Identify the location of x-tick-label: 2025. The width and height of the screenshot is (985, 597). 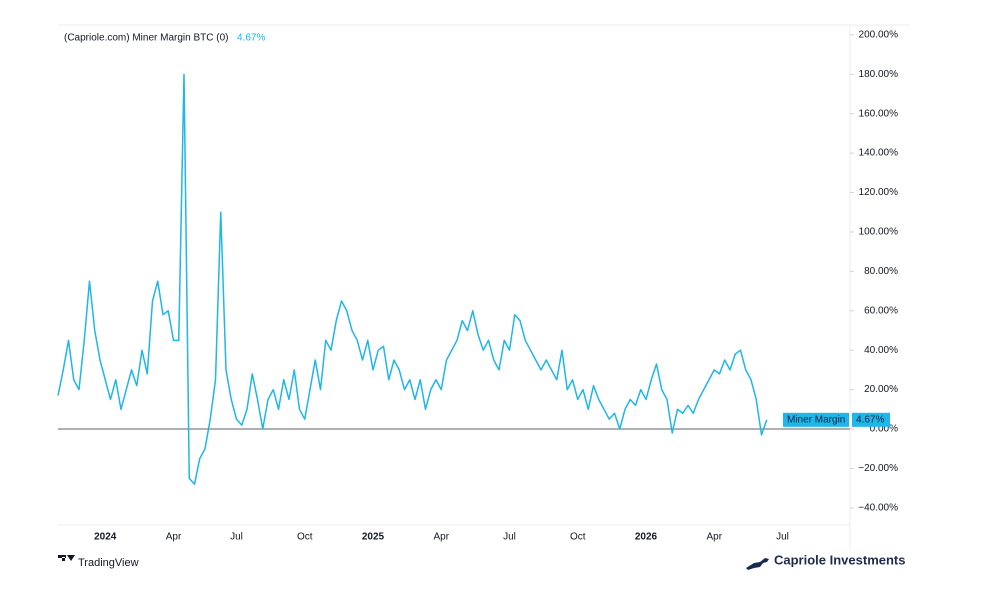
(373, 537).